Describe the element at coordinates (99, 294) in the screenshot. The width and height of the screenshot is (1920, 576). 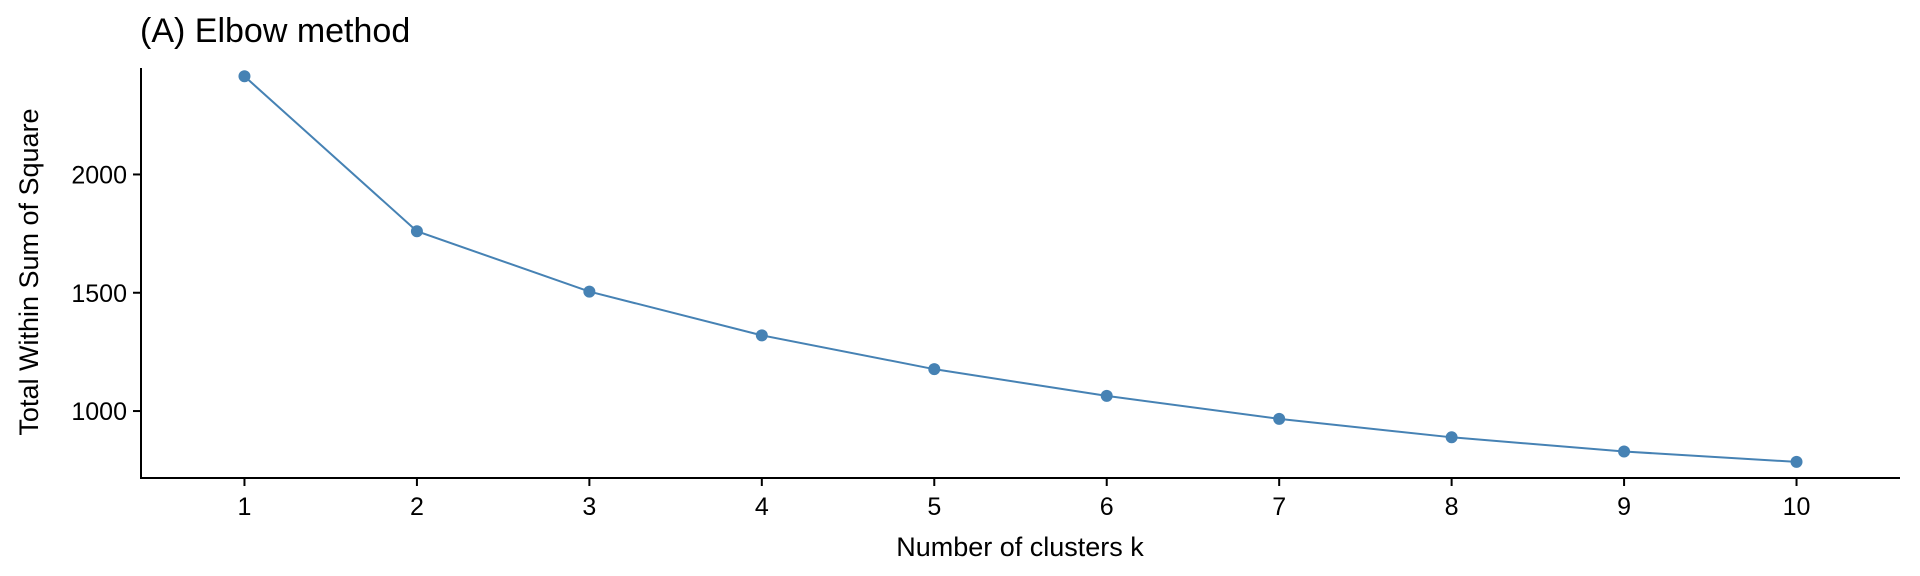
I see `y-tick-label: 1500` at that location.